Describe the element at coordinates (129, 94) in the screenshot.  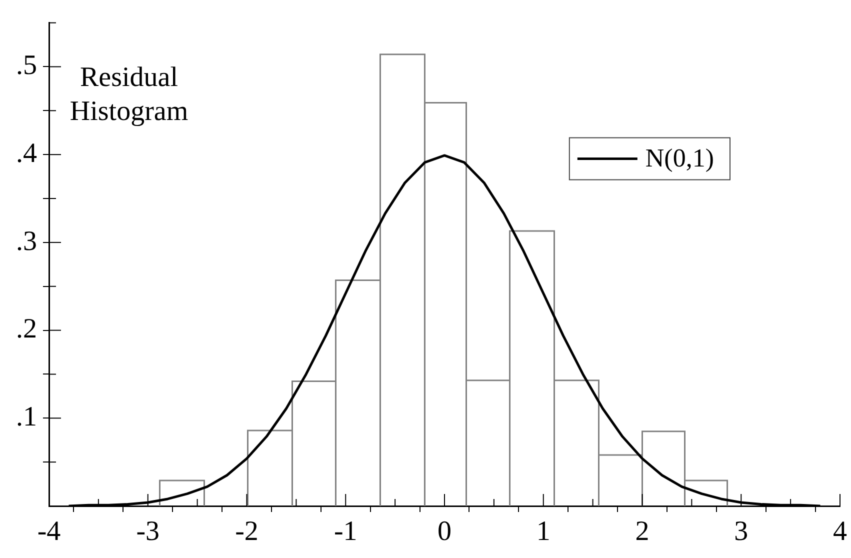
I see `text: Residual Histogram` at that location.